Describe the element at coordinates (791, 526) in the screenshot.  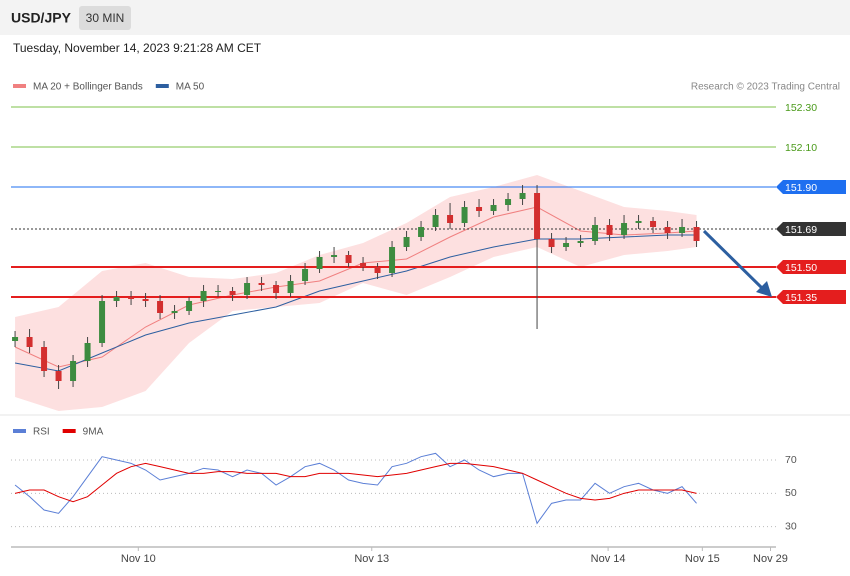
I see `y-tick-label: 30` at that location.